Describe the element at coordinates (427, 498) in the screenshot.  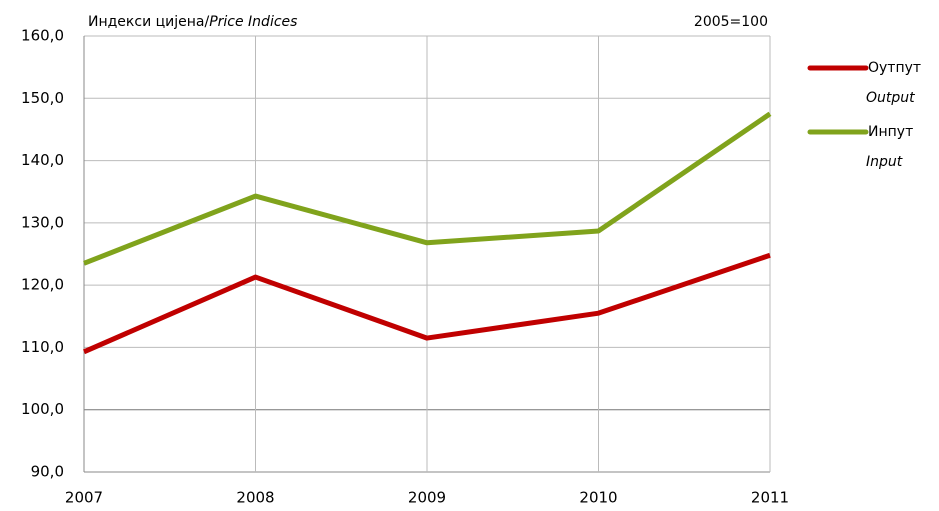
I see `x-tick-label: 2009` at that location.